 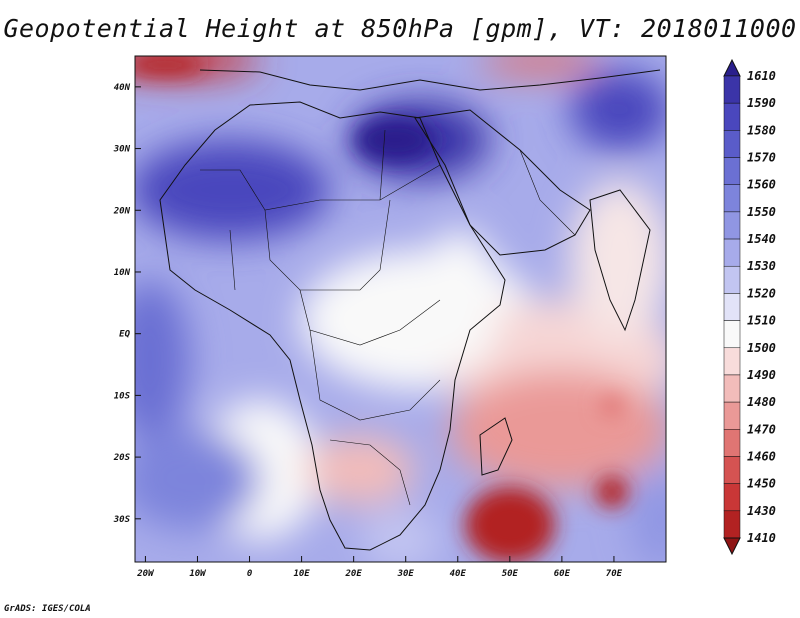 I want to click on grads-credit: GrADS: IGES/COLA, so click(x=47, y=609).